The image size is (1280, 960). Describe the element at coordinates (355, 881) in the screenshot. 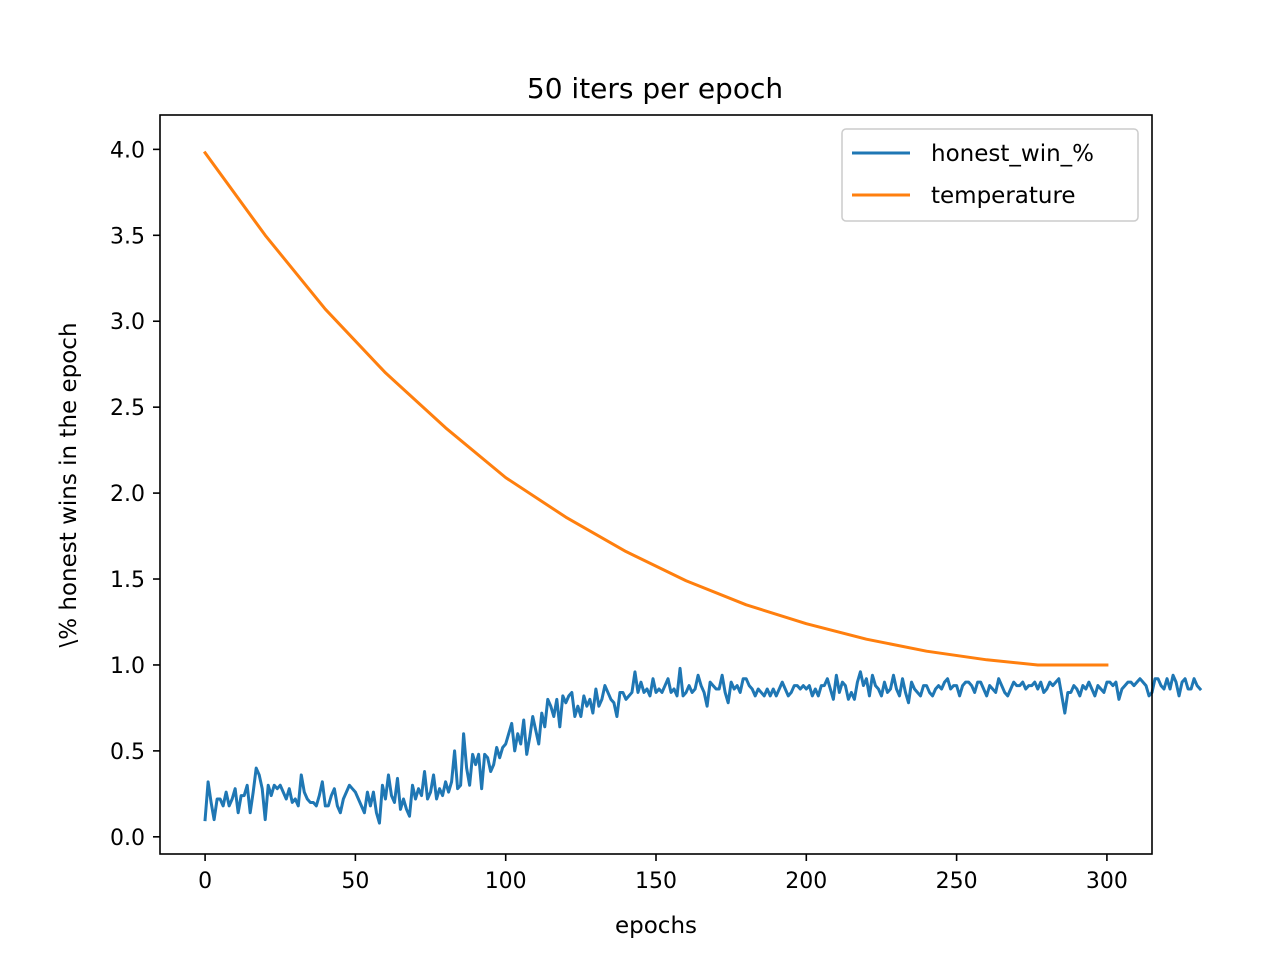

I see `x-tick-label: 50` at that location.